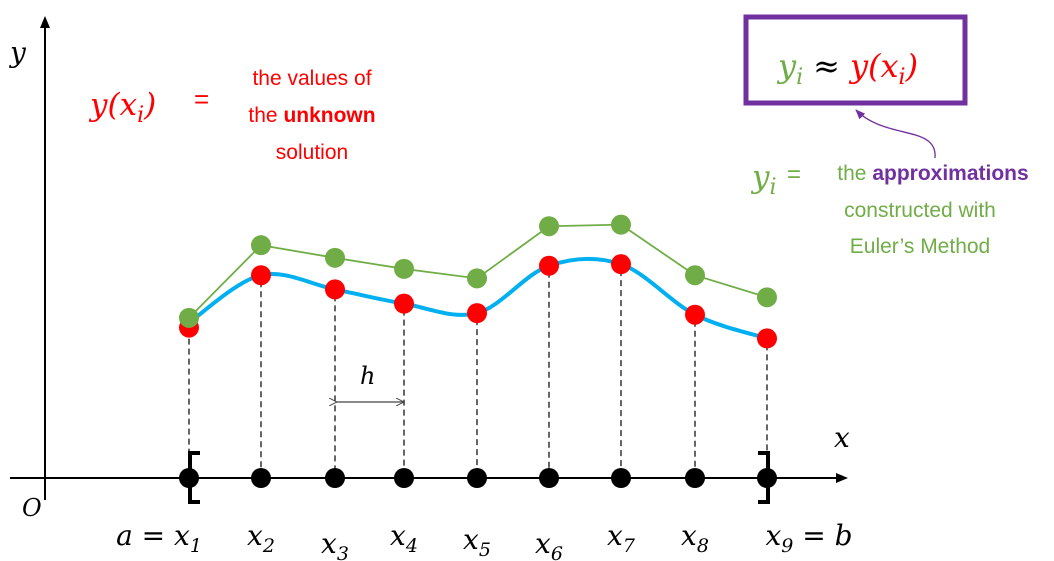  I want to click on euler-points, so click(478, 271).